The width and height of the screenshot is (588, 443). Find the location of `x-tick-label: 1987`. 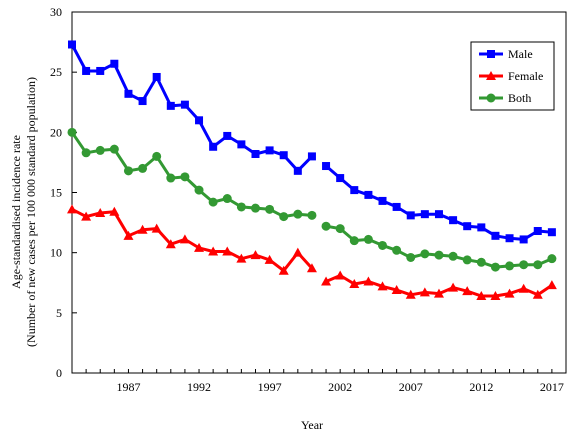

x-tick-label: 1987 is located at coordinates (128, 387).